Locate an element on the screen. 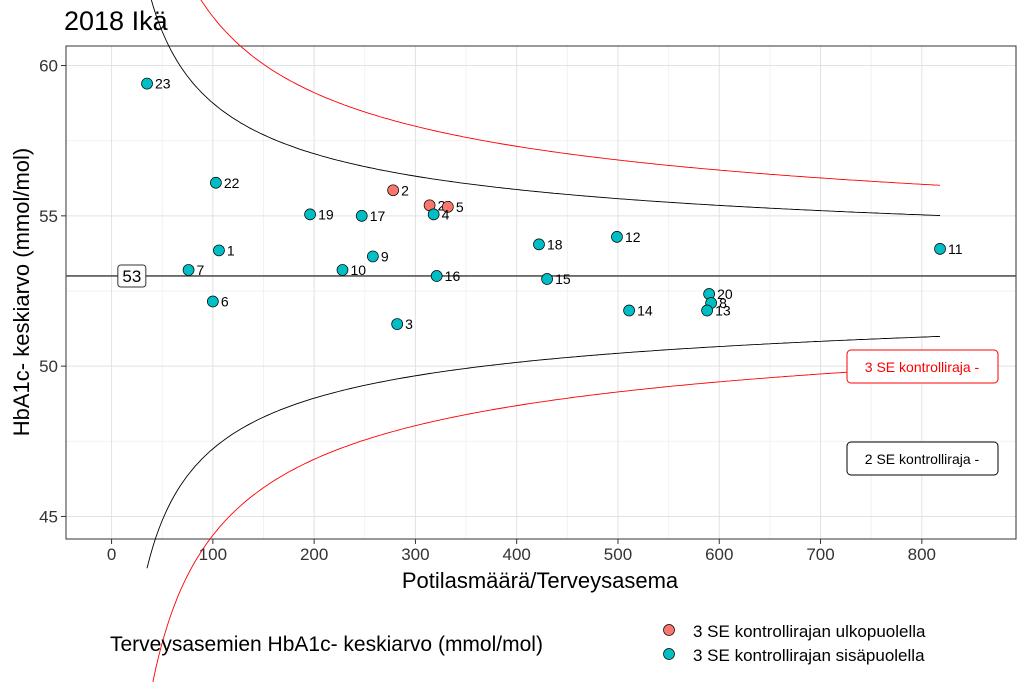 The height and width of the screenshot is (682, 1024). y-tick-label: 45 is located at coordinates (48, 516).